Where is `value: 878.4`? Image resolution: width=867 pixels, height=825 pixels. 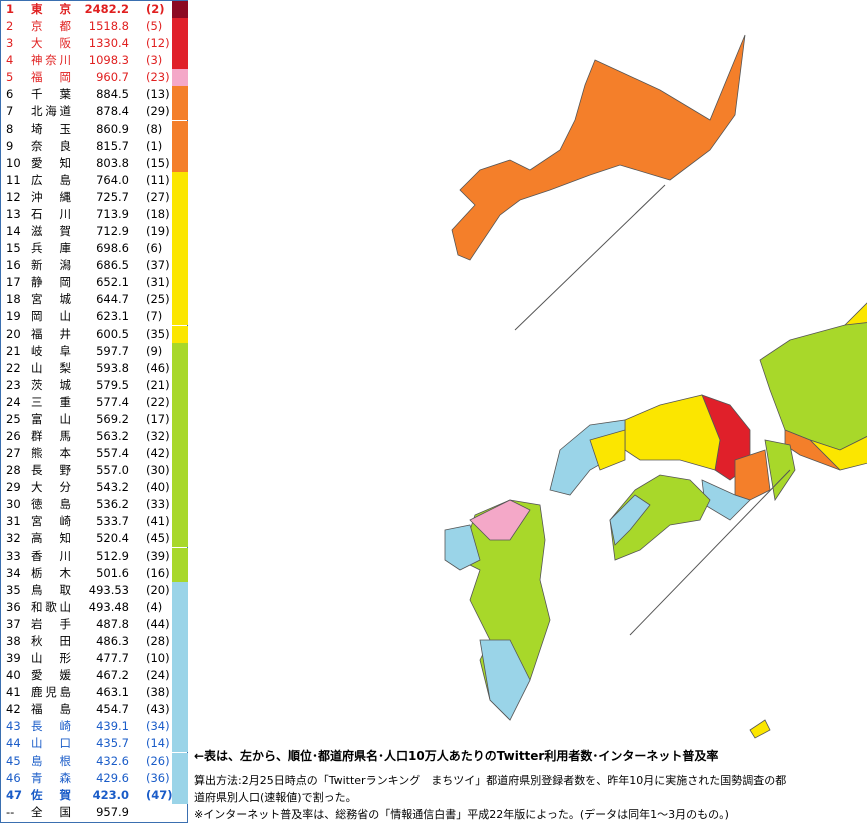 value: 878.4 is located at coordinates (112, 111).